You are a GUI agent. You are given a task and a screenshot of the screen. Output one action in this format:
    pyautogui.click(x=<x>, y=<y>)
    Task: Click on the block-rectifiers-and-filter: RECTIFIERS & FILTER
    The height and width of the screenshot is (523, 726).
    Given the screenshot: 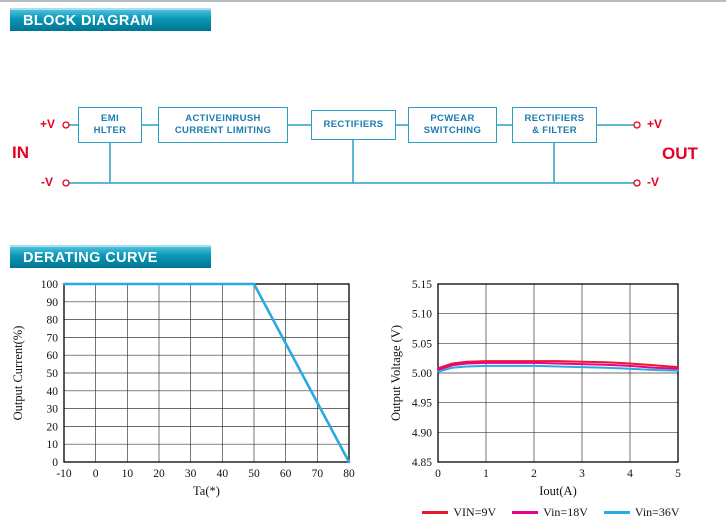 What is the action you would take?
    pyautogui.click(x=554, y=125)
    